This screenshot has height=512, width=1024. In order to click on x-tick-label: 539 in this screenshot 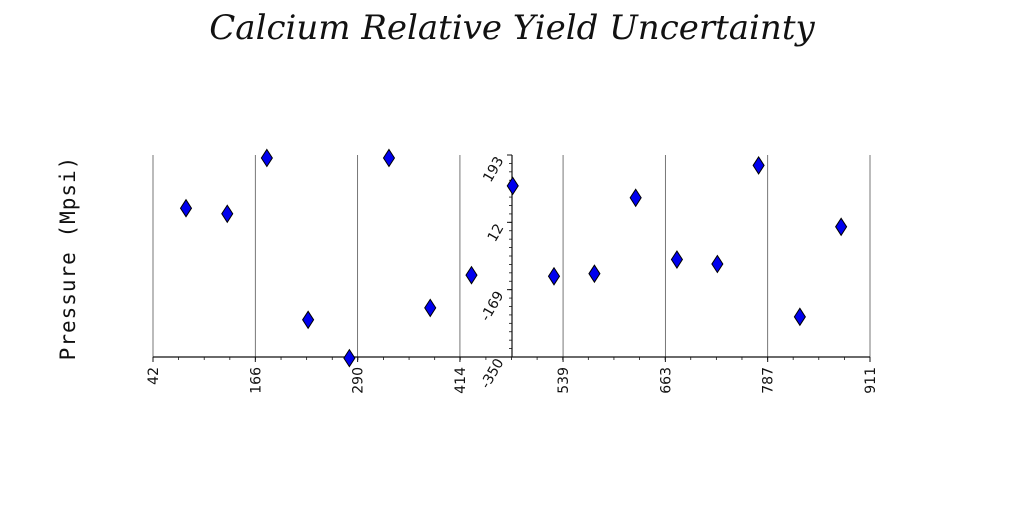, I will do `click(564, 380)`.